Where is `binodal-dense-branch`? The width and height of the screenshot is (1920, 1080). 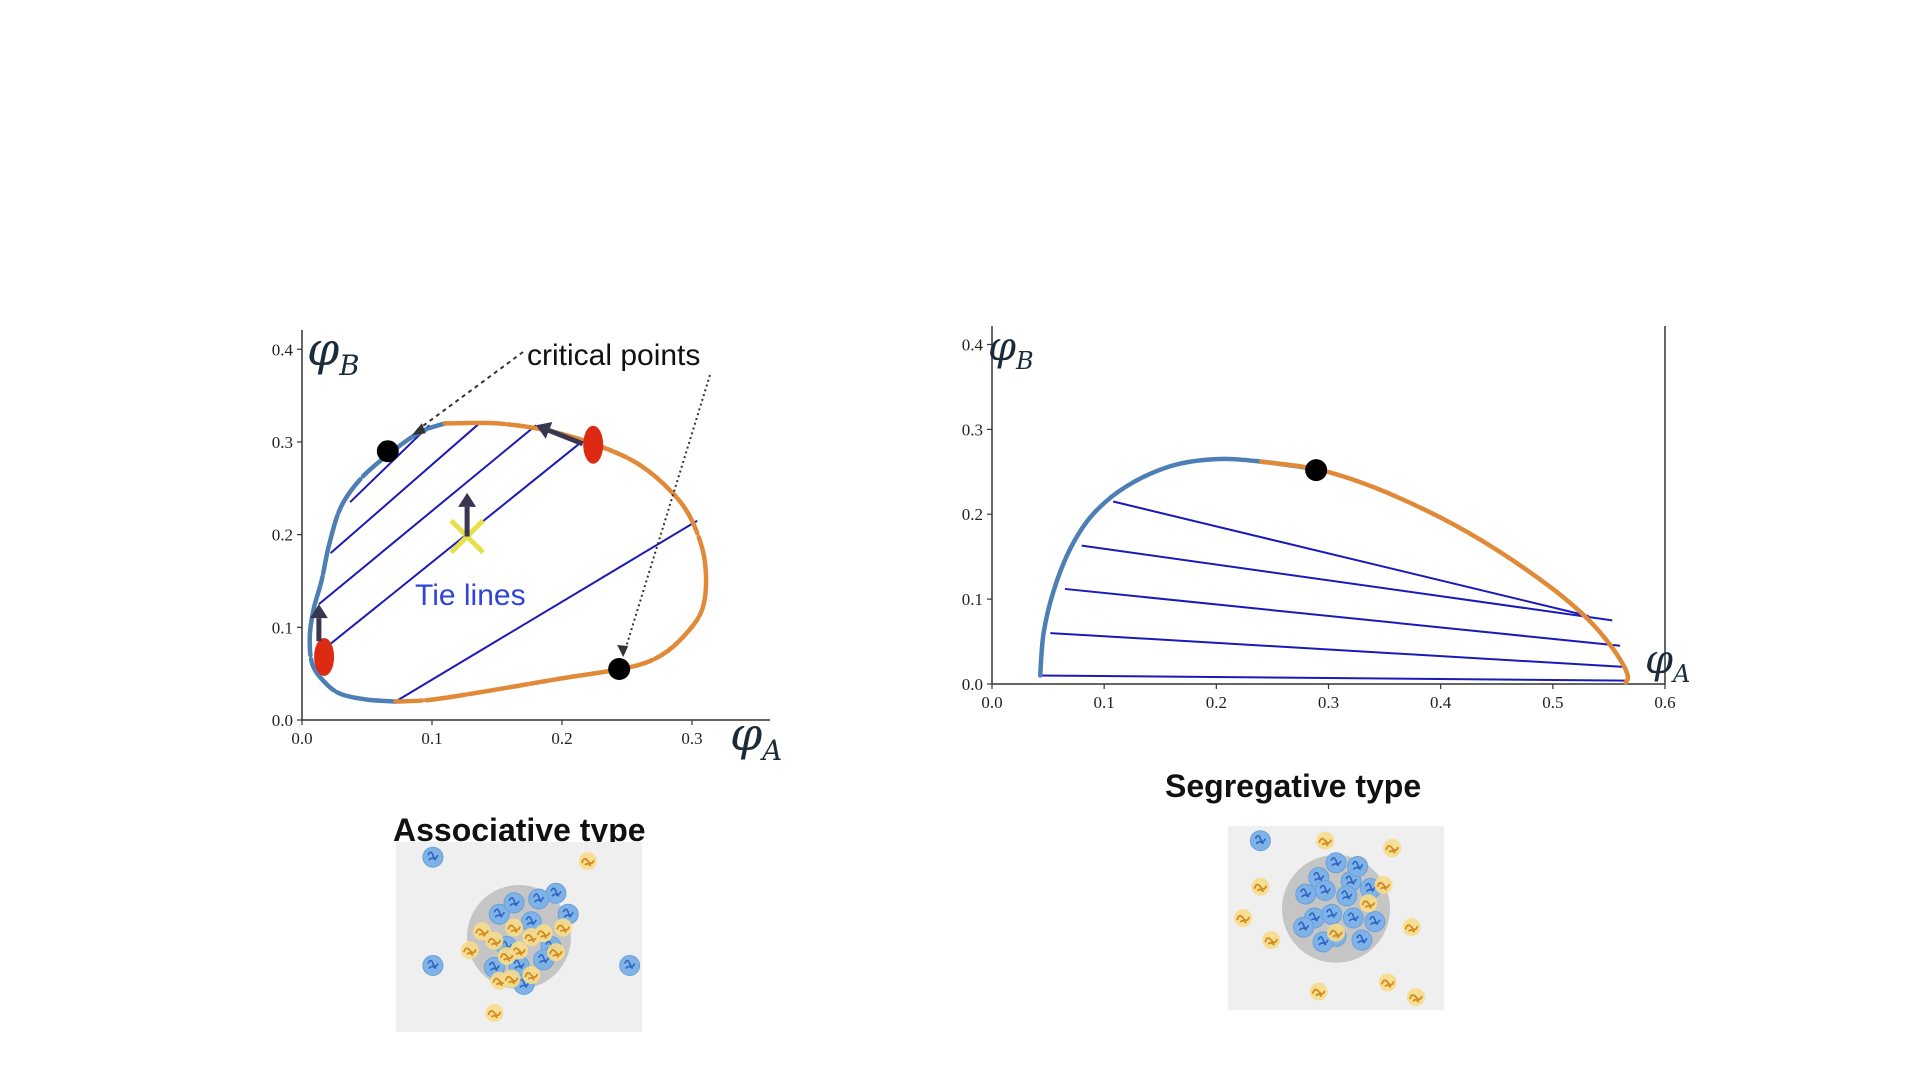 binodal-dense-branch is located at coordinates (551, 562).